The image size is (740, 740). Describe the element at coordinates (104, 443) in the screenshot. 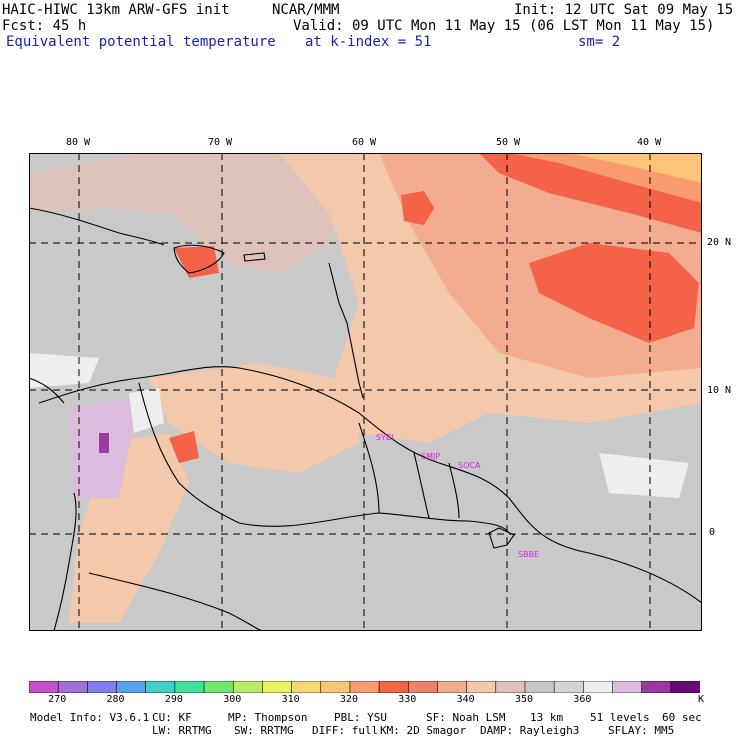

I see `shade-purple-spot` at that location.